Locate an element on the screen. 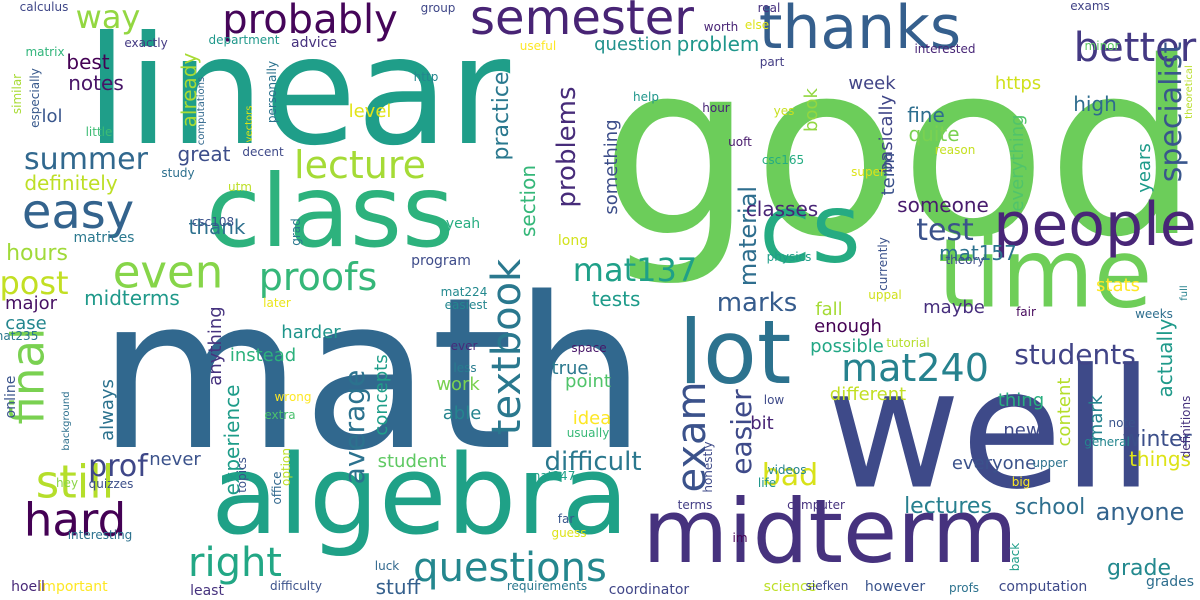  word-years: years is located at coordinates (1144, 168).